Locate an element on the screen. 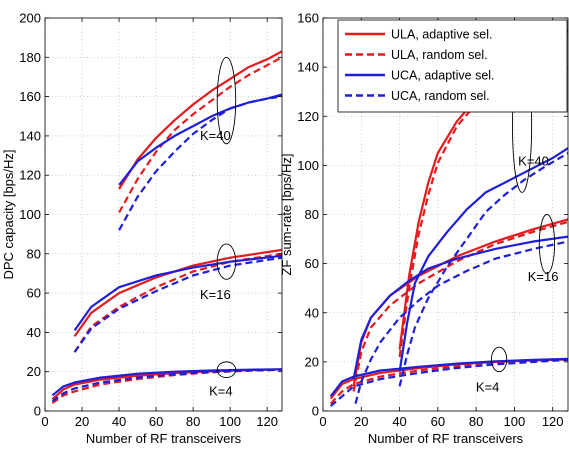 Image resolution: width=569 pixels, height=455 pixels. legend-entry-label: UCA, random sel. is located at coordinates (440, 96).